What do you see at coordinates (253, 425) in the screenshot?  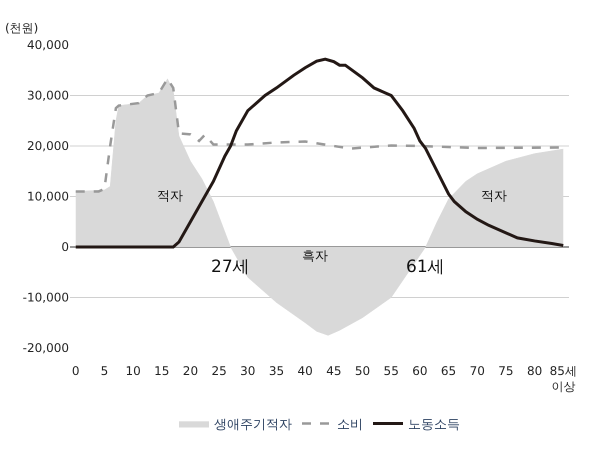 I see `legend-label: 생애주기적자` at bounding box center [253, 425].